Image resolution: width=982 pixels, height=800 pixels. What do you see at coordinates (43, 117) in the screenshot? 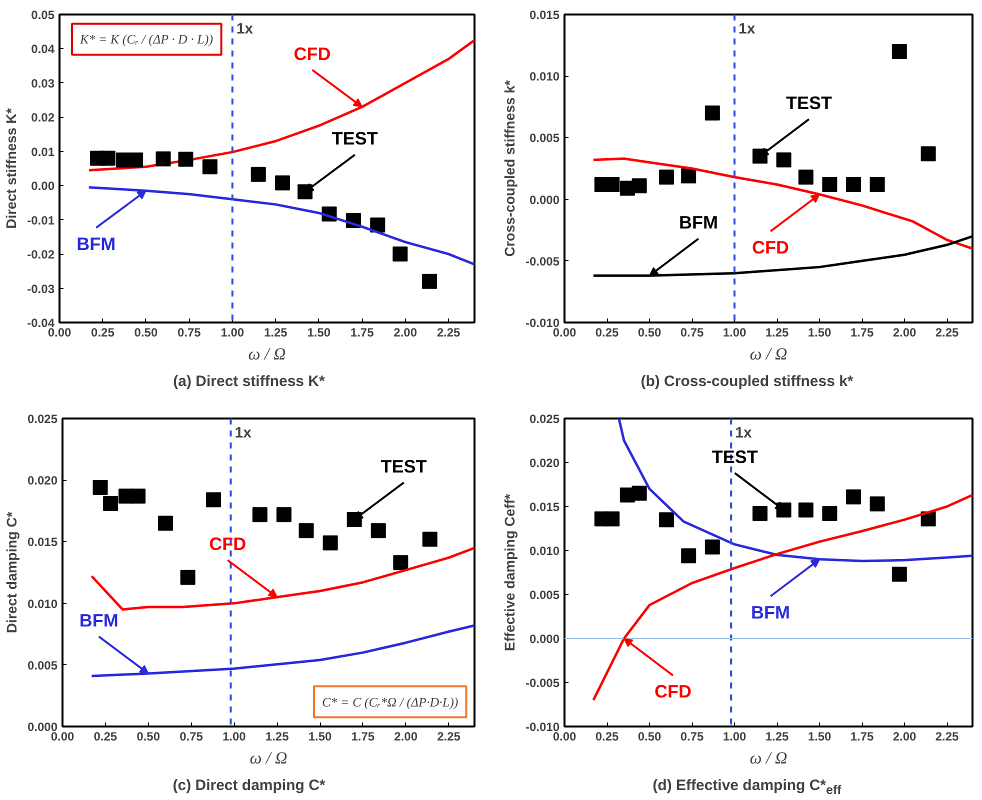
I see `y-tick-label: 0.02` at bounding box center [43, 117].